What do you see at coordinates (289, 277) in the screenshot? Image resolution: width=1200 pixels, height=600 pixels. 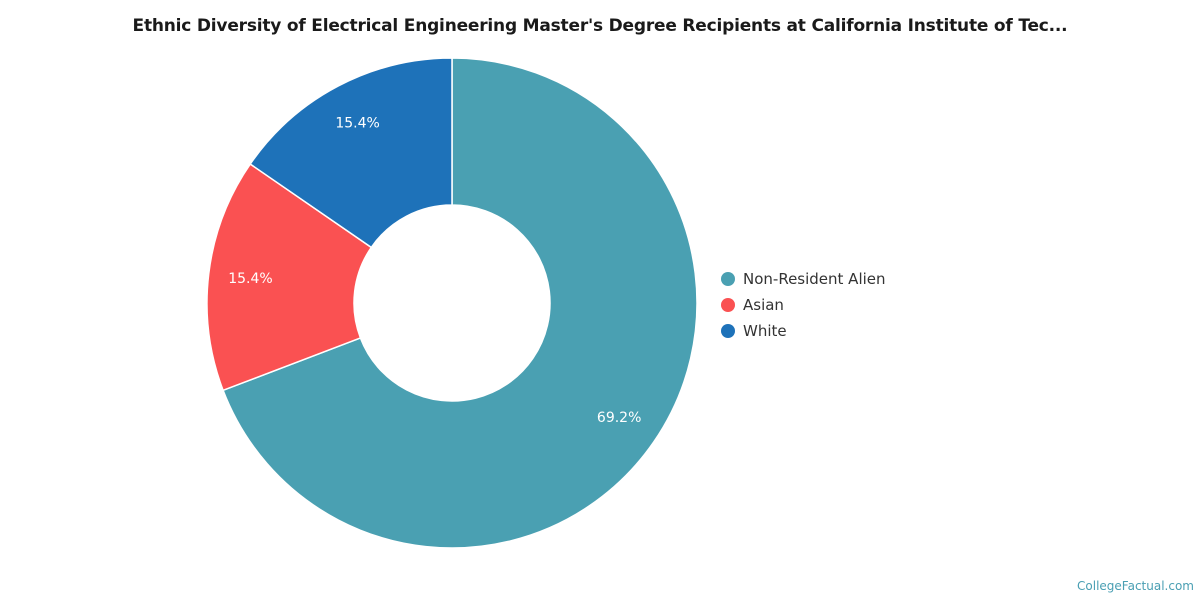 I see `slice-asian` at bounding box center [289, 277].